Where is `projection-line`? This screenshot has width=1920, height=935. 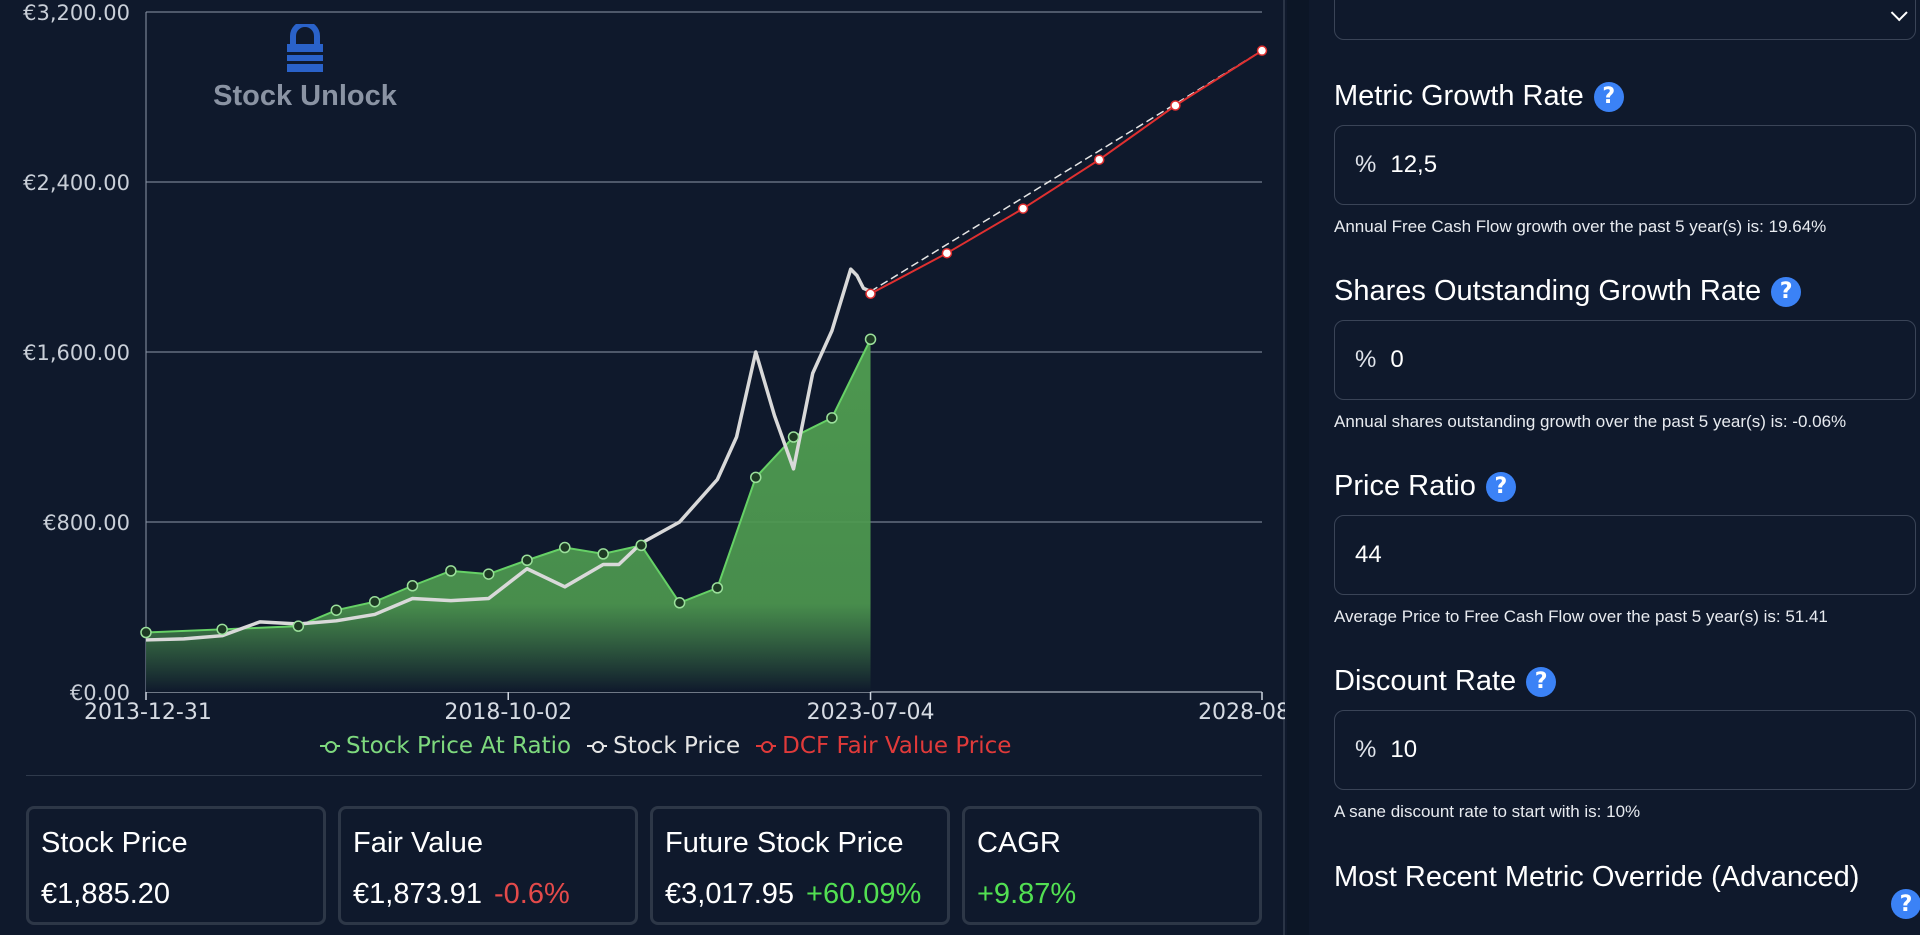 projection-line is located at coordinates (1066, 171).